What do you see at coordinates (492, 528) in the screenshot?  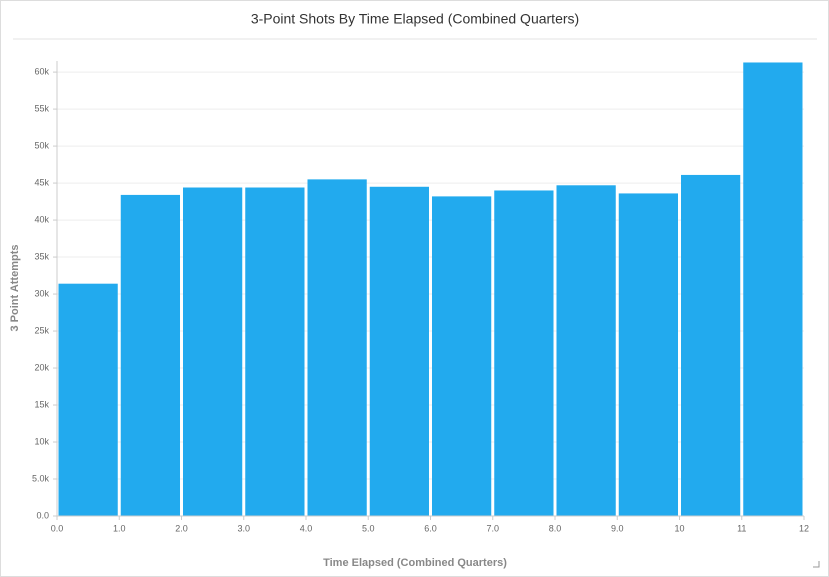 I see `x-tick-label: 7.0` at bounding box center [492, 528].